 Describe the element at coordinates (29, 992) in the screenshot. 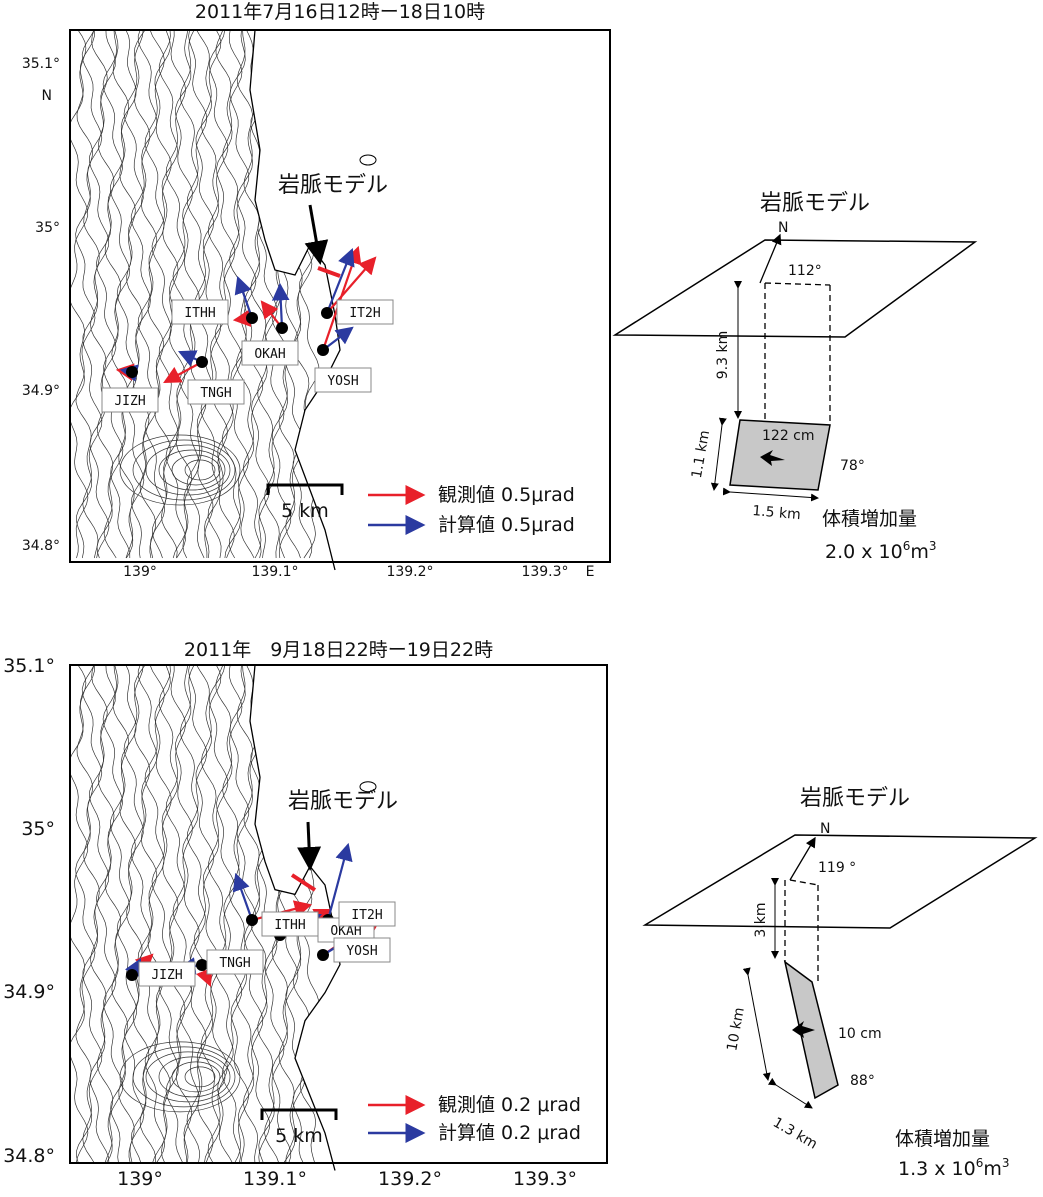

I see `lat-label: 34.9°` at that location.